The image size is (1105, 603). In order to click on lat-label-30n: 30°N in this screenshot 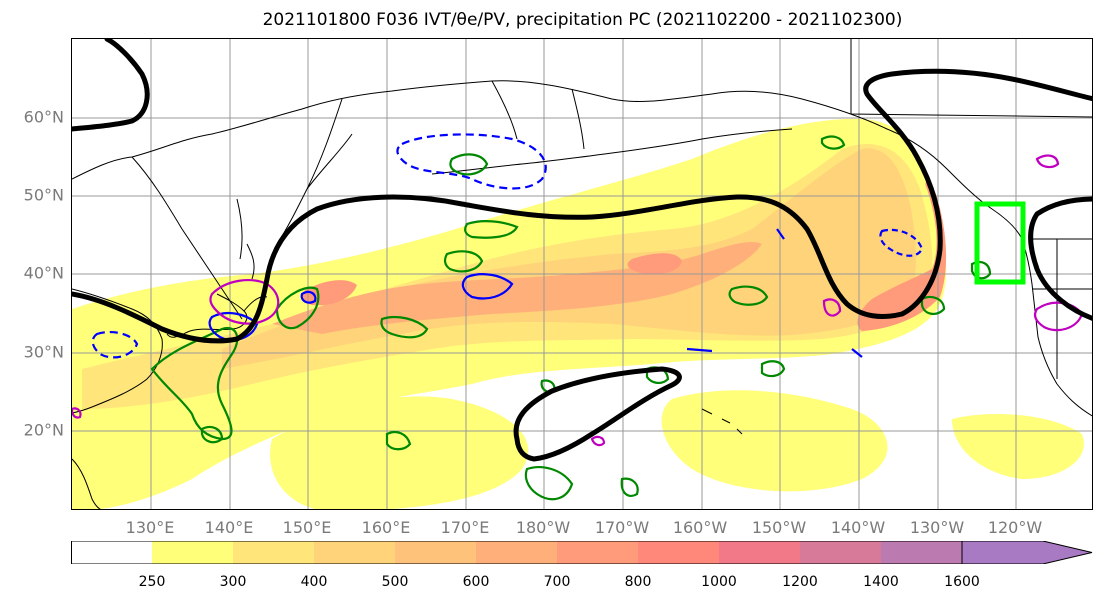, I will do `click(43, 352)`.